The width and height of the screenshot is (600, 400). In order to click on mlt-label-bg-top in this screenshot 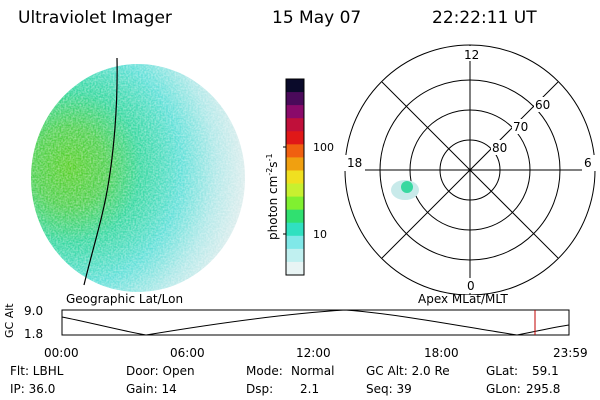, I will do `click(470, 53)`.